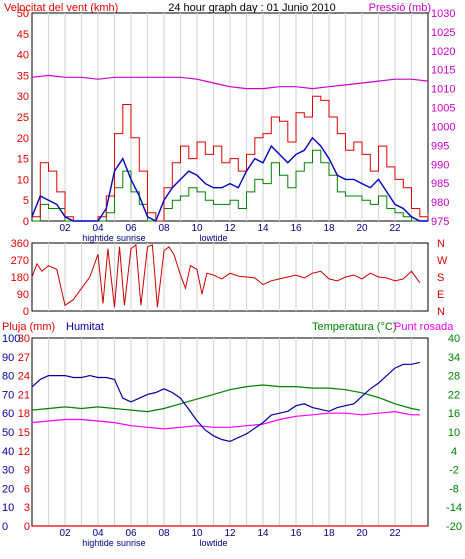  What do you see at coordinates (252, 8) in the screenshot?
I see `chart-title: 24 hour graph day : 01 Junio 2010` at bounding box center [252, 8].